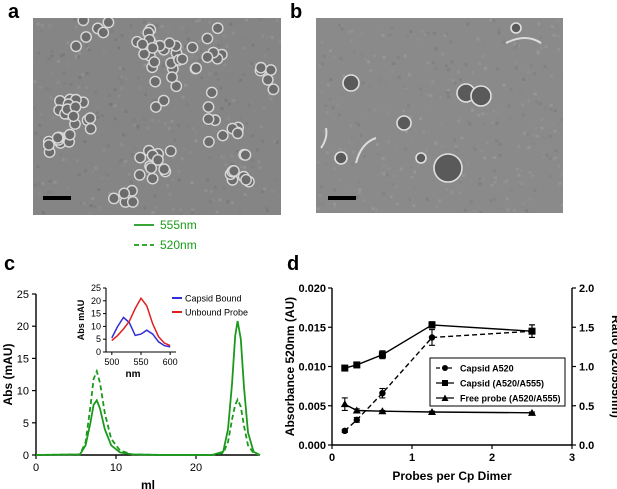 Image resolution: width=617 pixels, height=489 pixels. I want to click on panel-label-c: c, so click(10, 264).